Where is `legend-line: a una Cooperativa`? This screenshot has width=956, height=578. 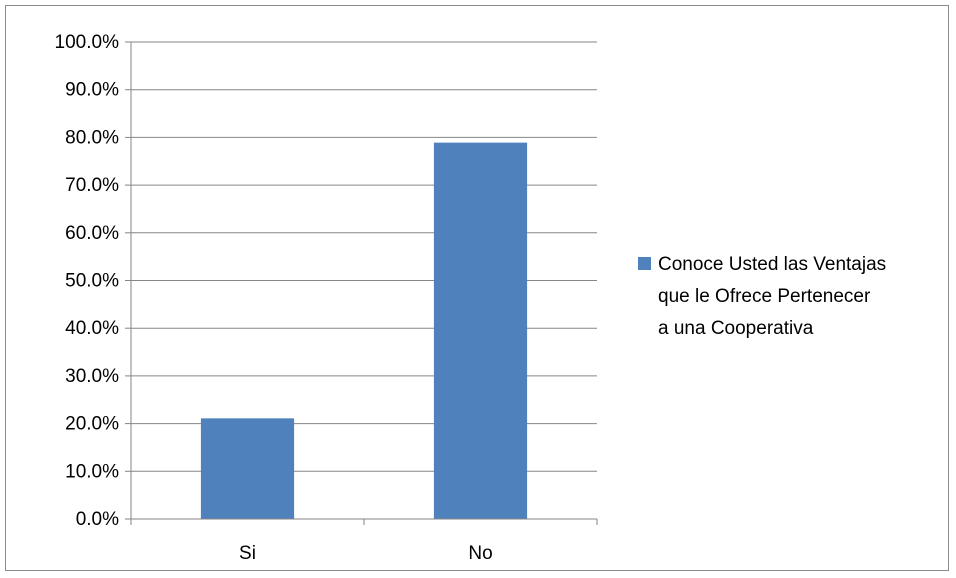 legend-line: a una Cooperativa is located at coordinates (736, 328).